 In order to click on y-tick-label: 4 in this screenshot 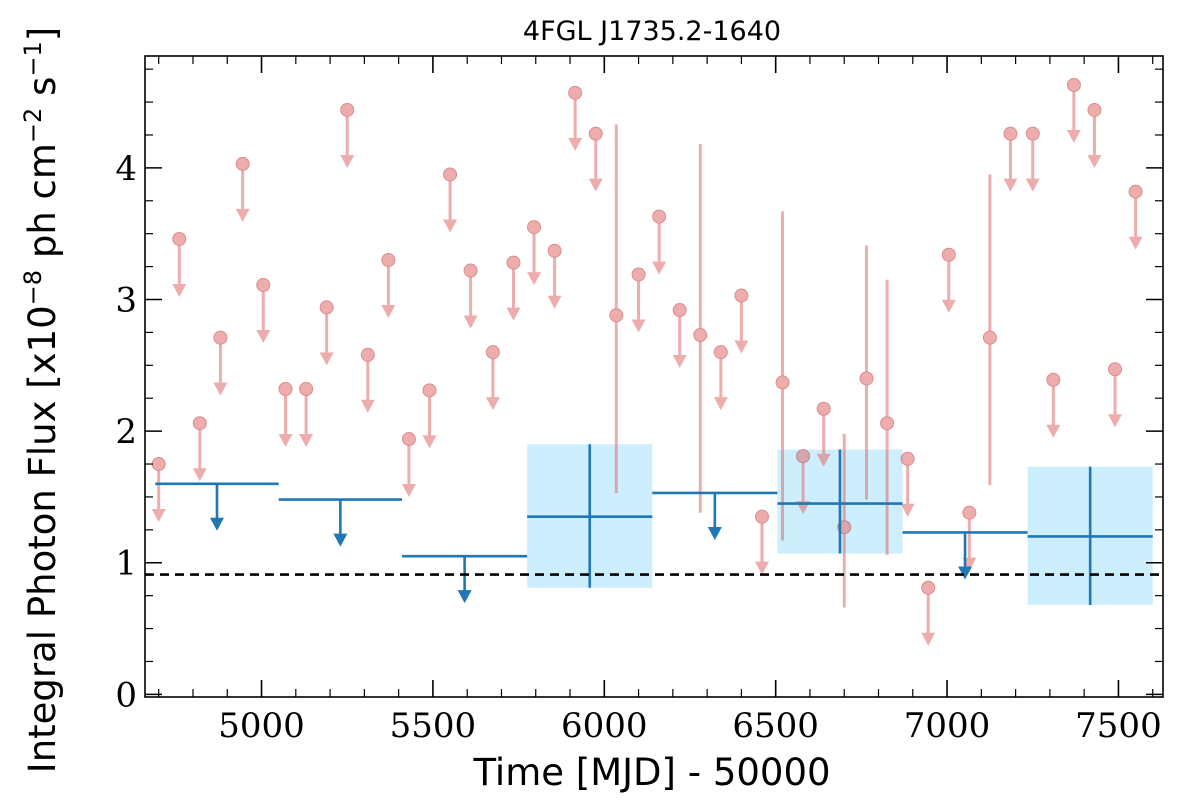, I will do `click(126, 169)`.